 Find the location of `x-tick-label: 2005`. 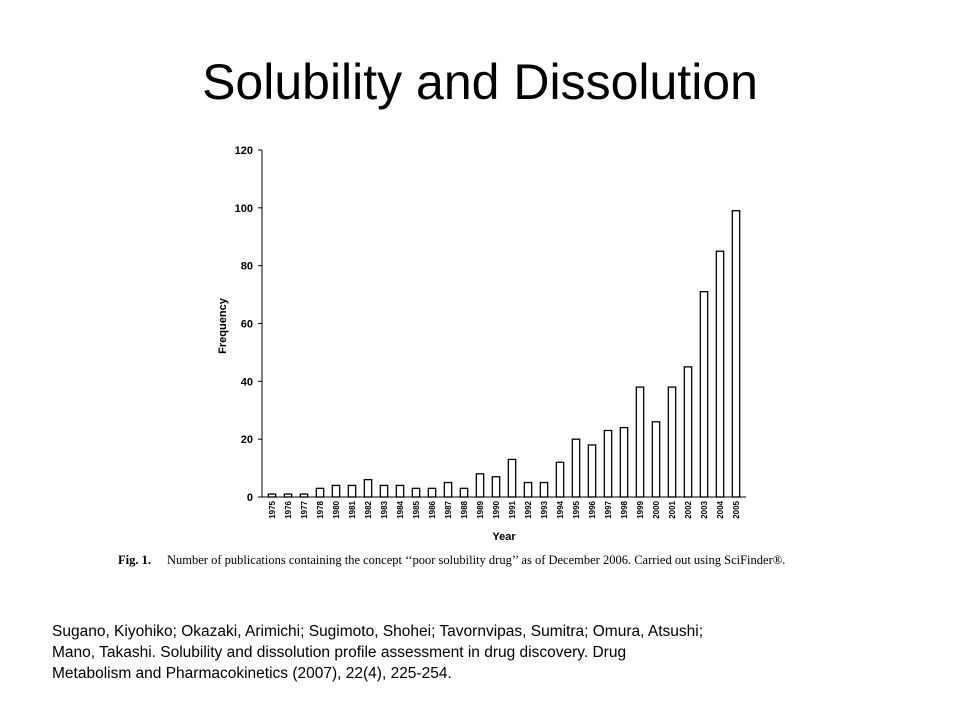

x-tick-label: 2005 is located at coordinates (736, 509).